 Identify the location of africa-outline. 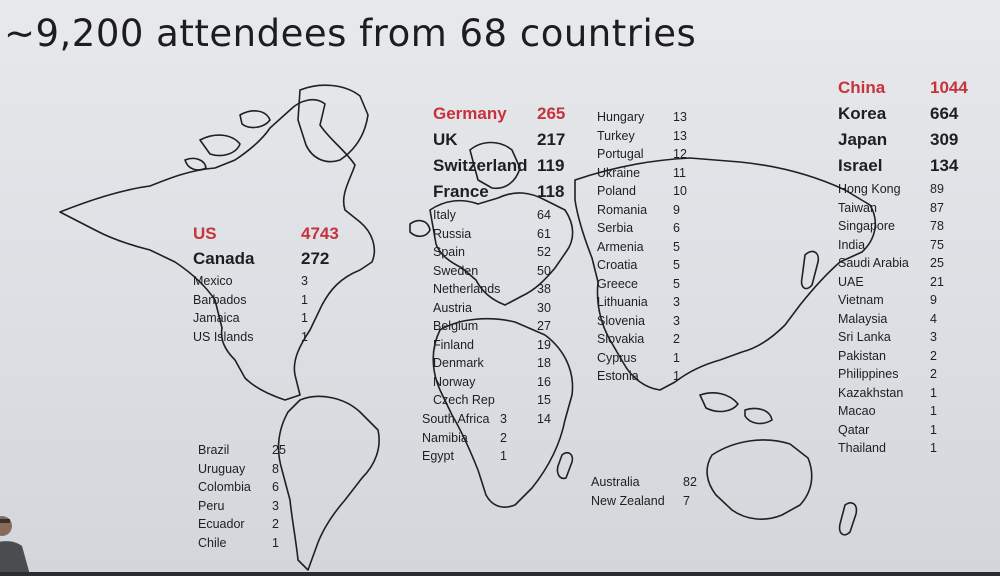
(503, 412).